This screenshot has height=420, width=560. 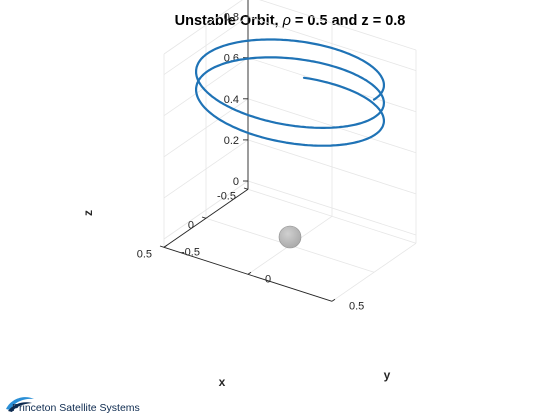 I want to click on orbit-series-line, so click(x=290, y=92).